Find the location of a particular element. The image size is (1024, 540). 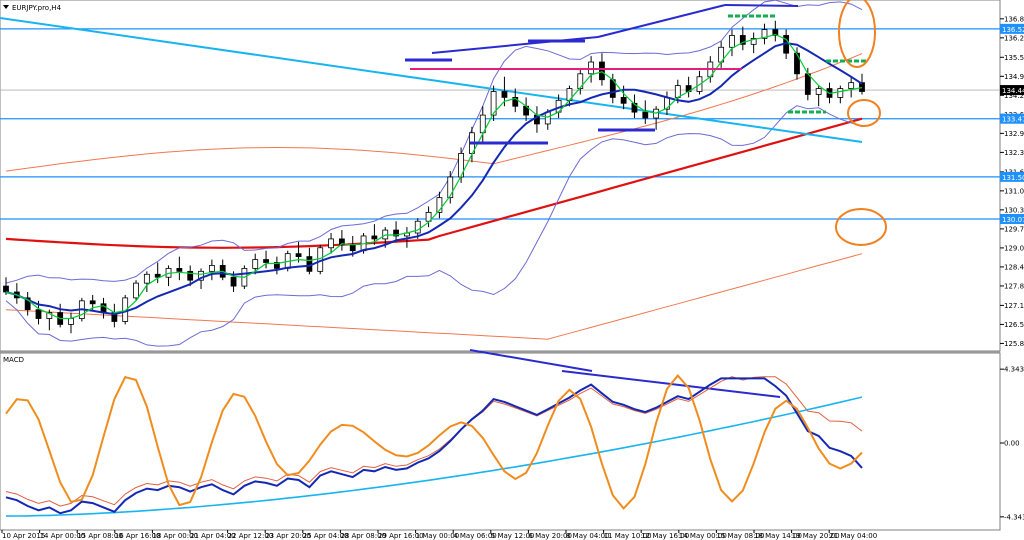

time-tick-label: 29 Apr 16:00 is located at coordinates (401, 536).